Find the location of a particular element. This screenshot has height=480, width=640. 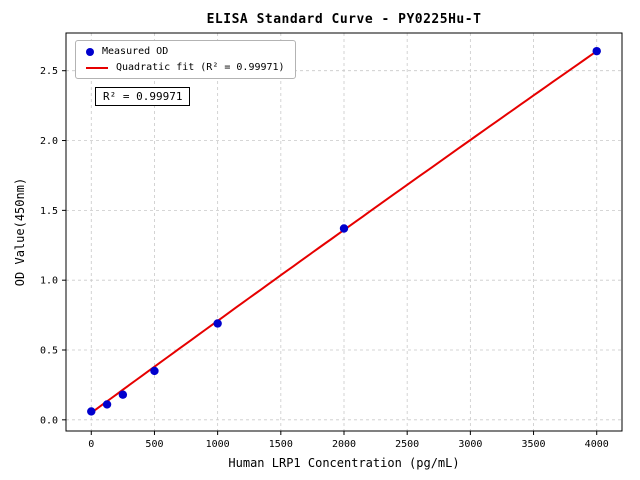

scatter-marker-icon is located at coordinates (90, 51).